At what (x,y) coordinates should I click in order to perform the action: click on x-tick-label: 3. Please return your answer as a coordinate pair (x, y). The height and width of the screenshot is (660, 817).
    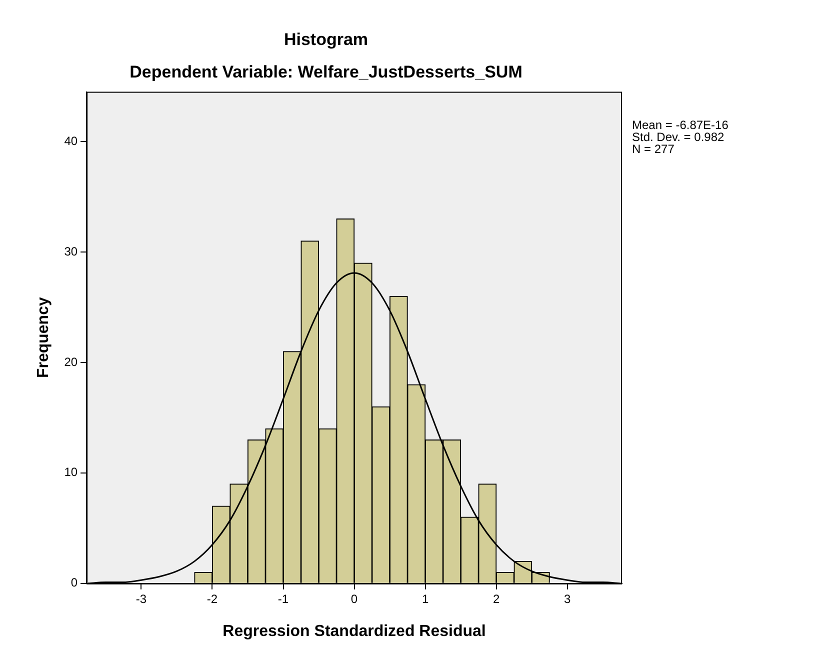
    Looking at the image, I should click on (567, 599).